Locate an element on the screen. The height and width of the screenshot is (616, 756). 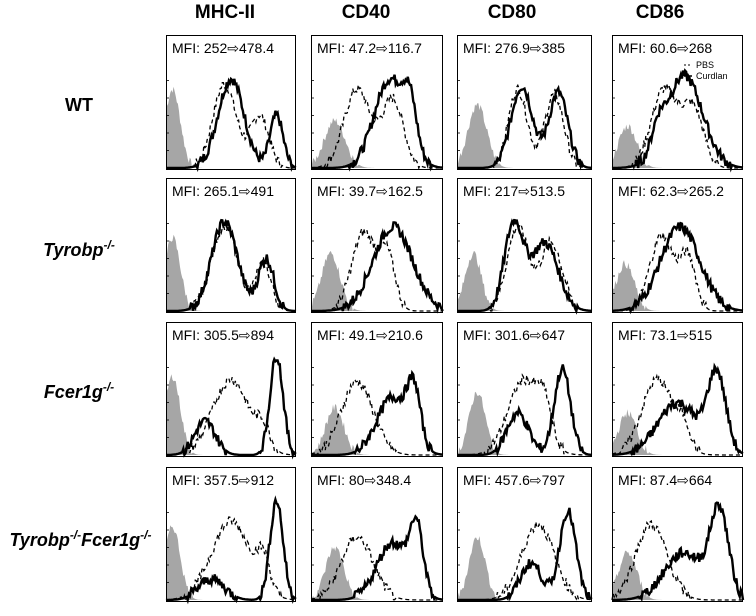
mfi-label: MFI: 49.1⇨210.6 is located at coordinates (370, 335).